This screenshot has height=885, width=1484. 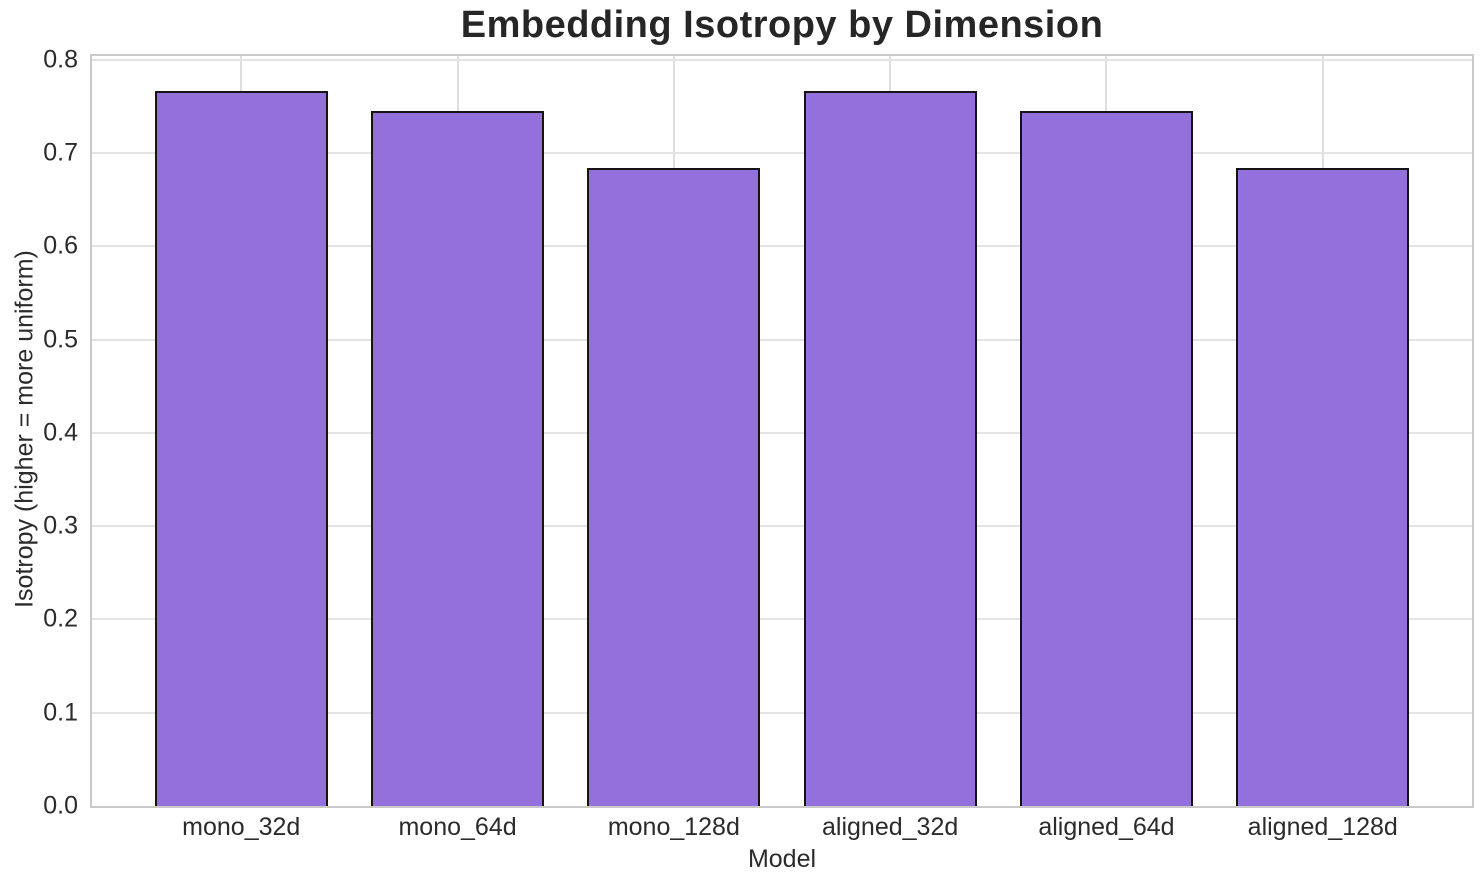 What do you see at coordinates (782, 246) in the screenshot?
I see `gridline-y-0.6` at bounding box center [782, 246].